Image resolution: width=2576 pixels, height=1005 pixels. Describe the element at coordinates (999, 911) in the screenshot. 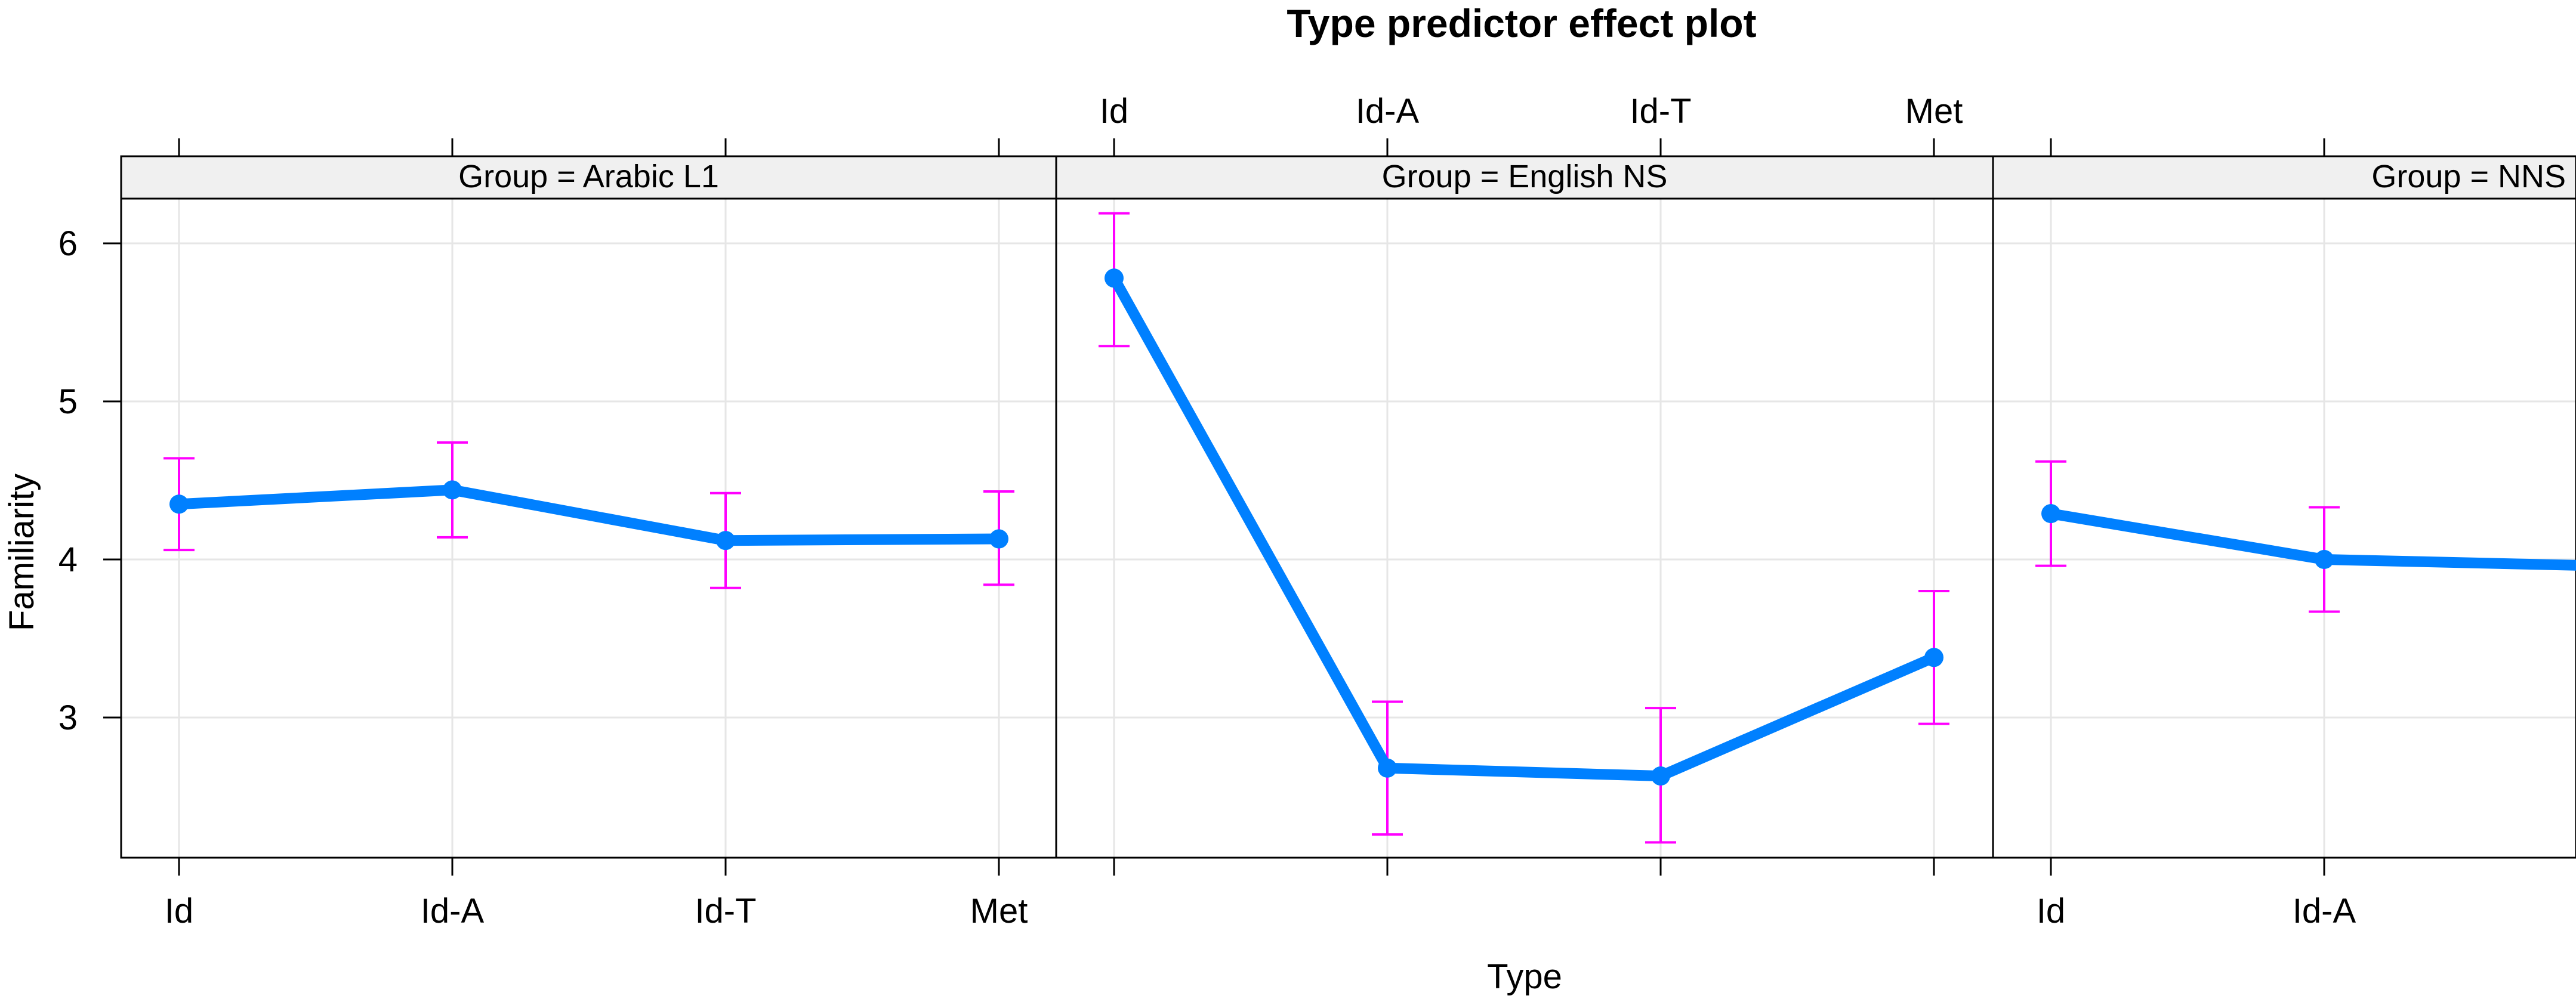

I see `x-tick-label: Met` at that location.